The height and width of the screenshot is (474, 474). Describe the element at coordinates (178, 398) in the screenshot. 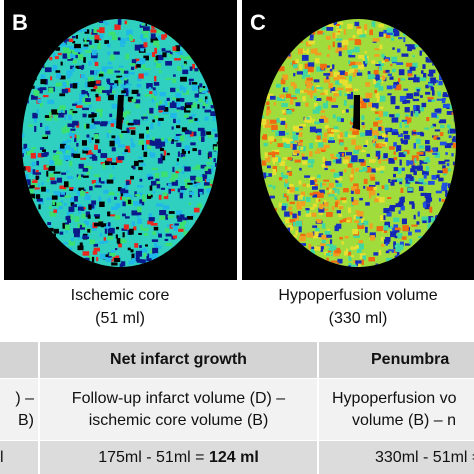

I see `cell-text: Follow-up infarct volume (D) –` at that location.